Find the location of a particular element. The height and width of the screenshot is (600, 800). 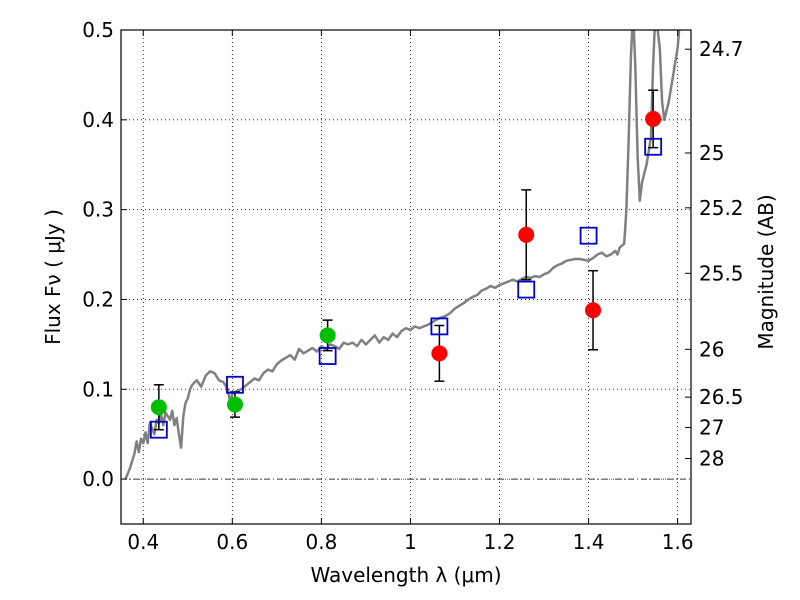

mag-tick-label: 25 is located at coordinates (711, 153).